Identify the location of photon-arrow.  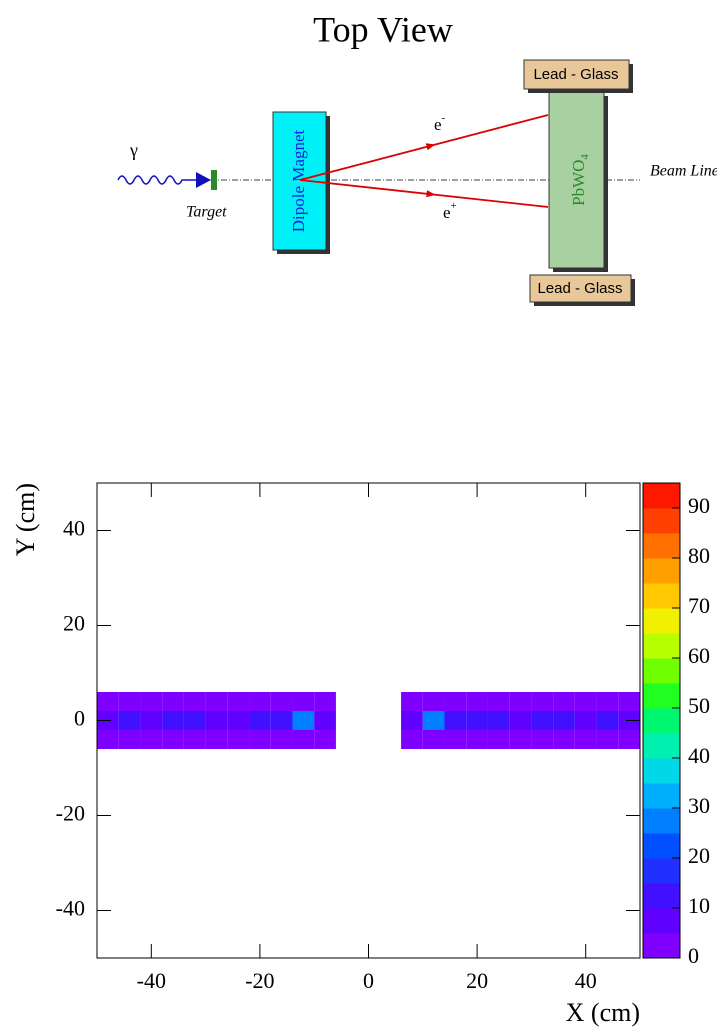
(203, 180).